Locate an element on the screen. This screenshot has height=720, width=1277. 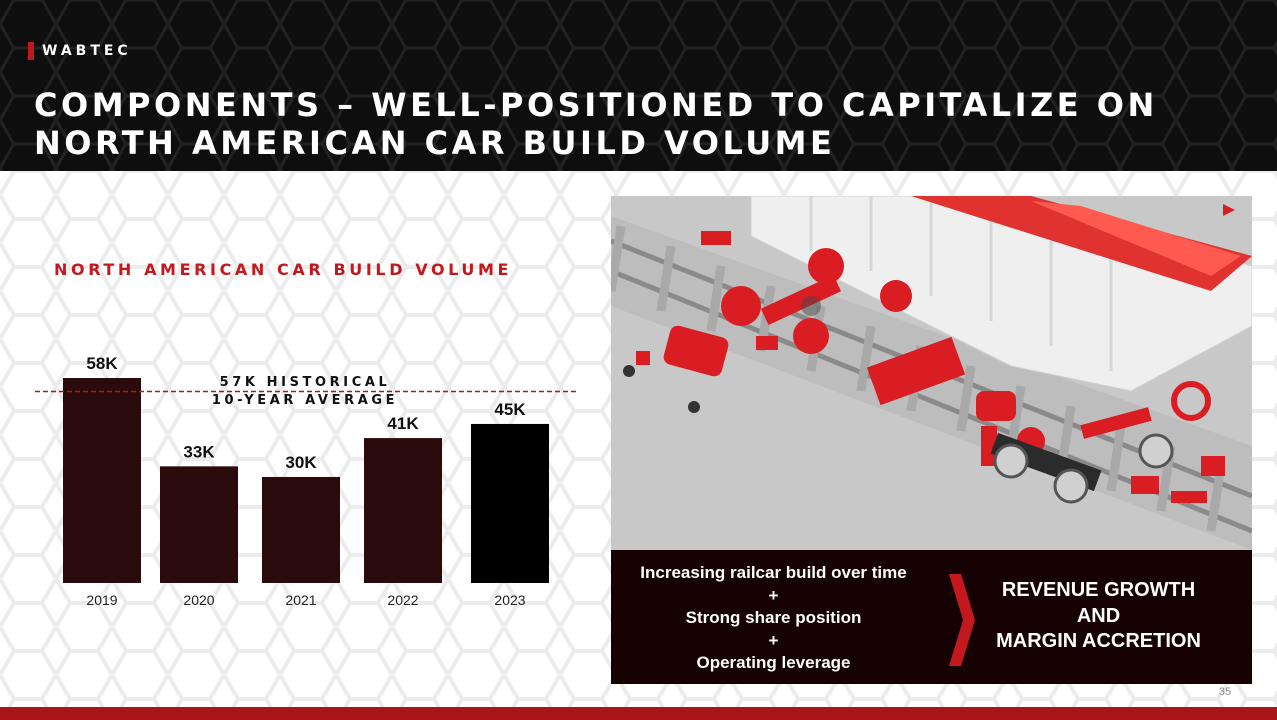
brand-name: WABTEC is located at coordinates (87, 51).